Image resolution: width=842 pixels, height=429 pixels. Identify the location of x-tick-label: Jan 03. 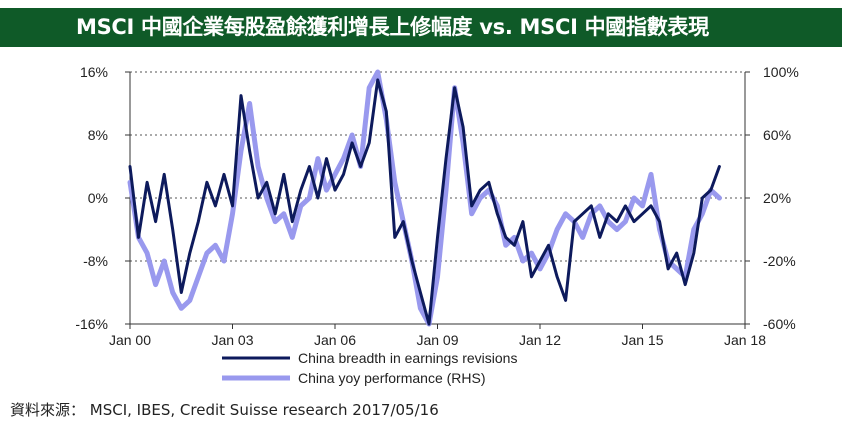
(232, 340).